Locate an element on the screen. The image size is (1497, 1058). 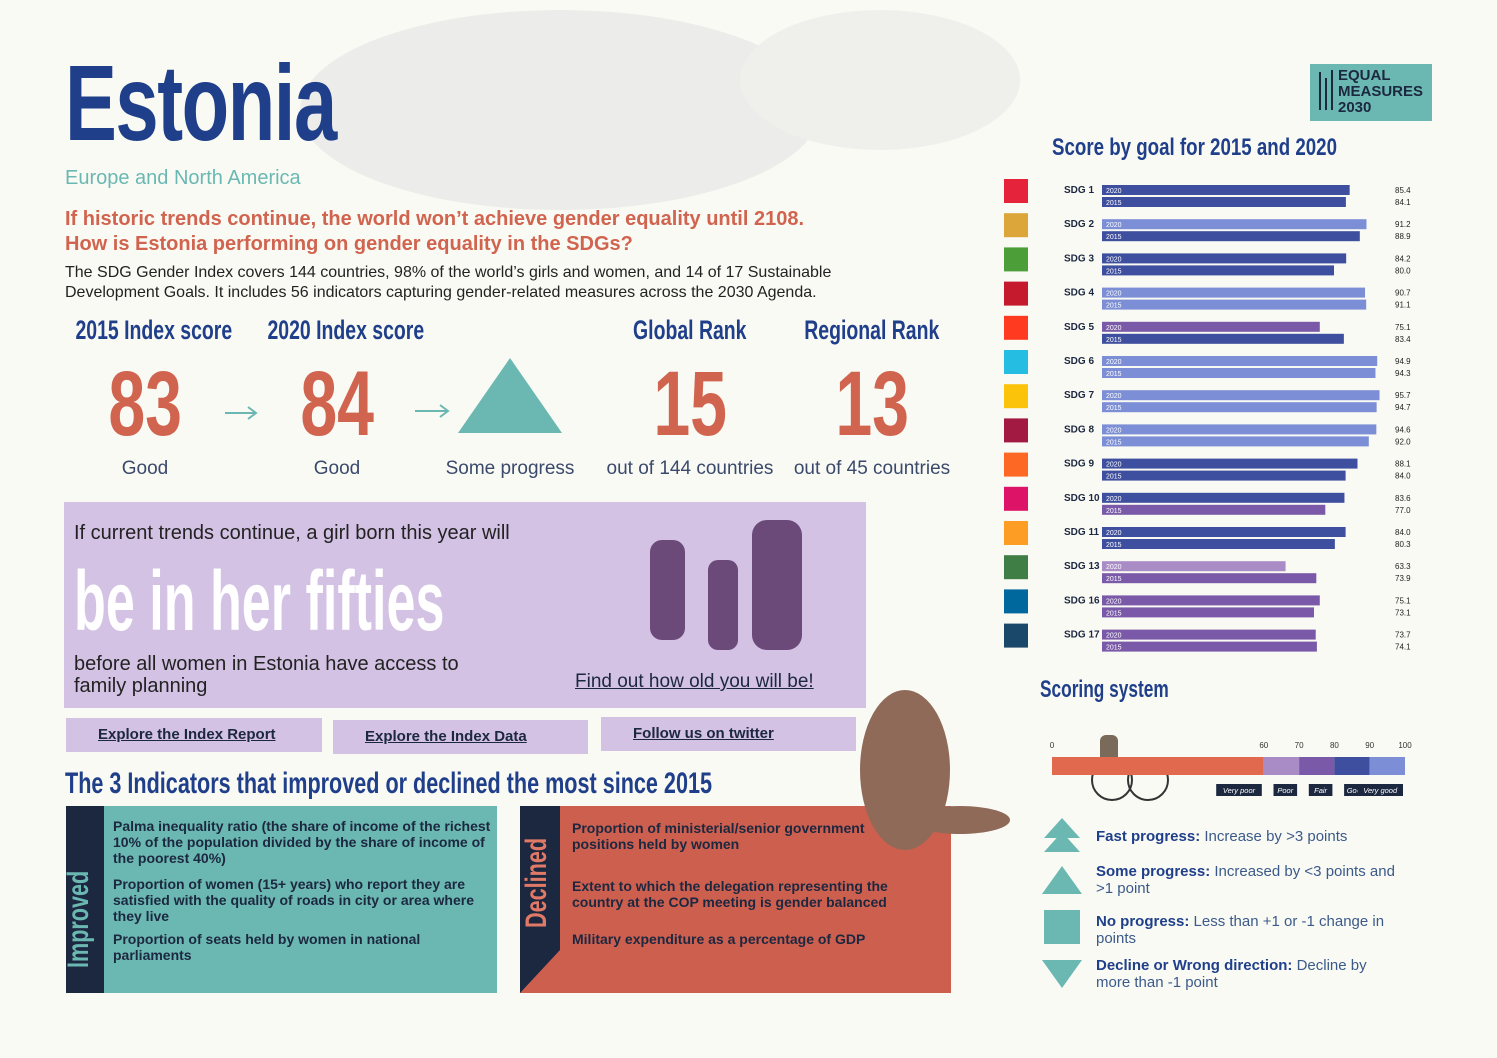
legend-icons is located at coordinates (1062, 903).